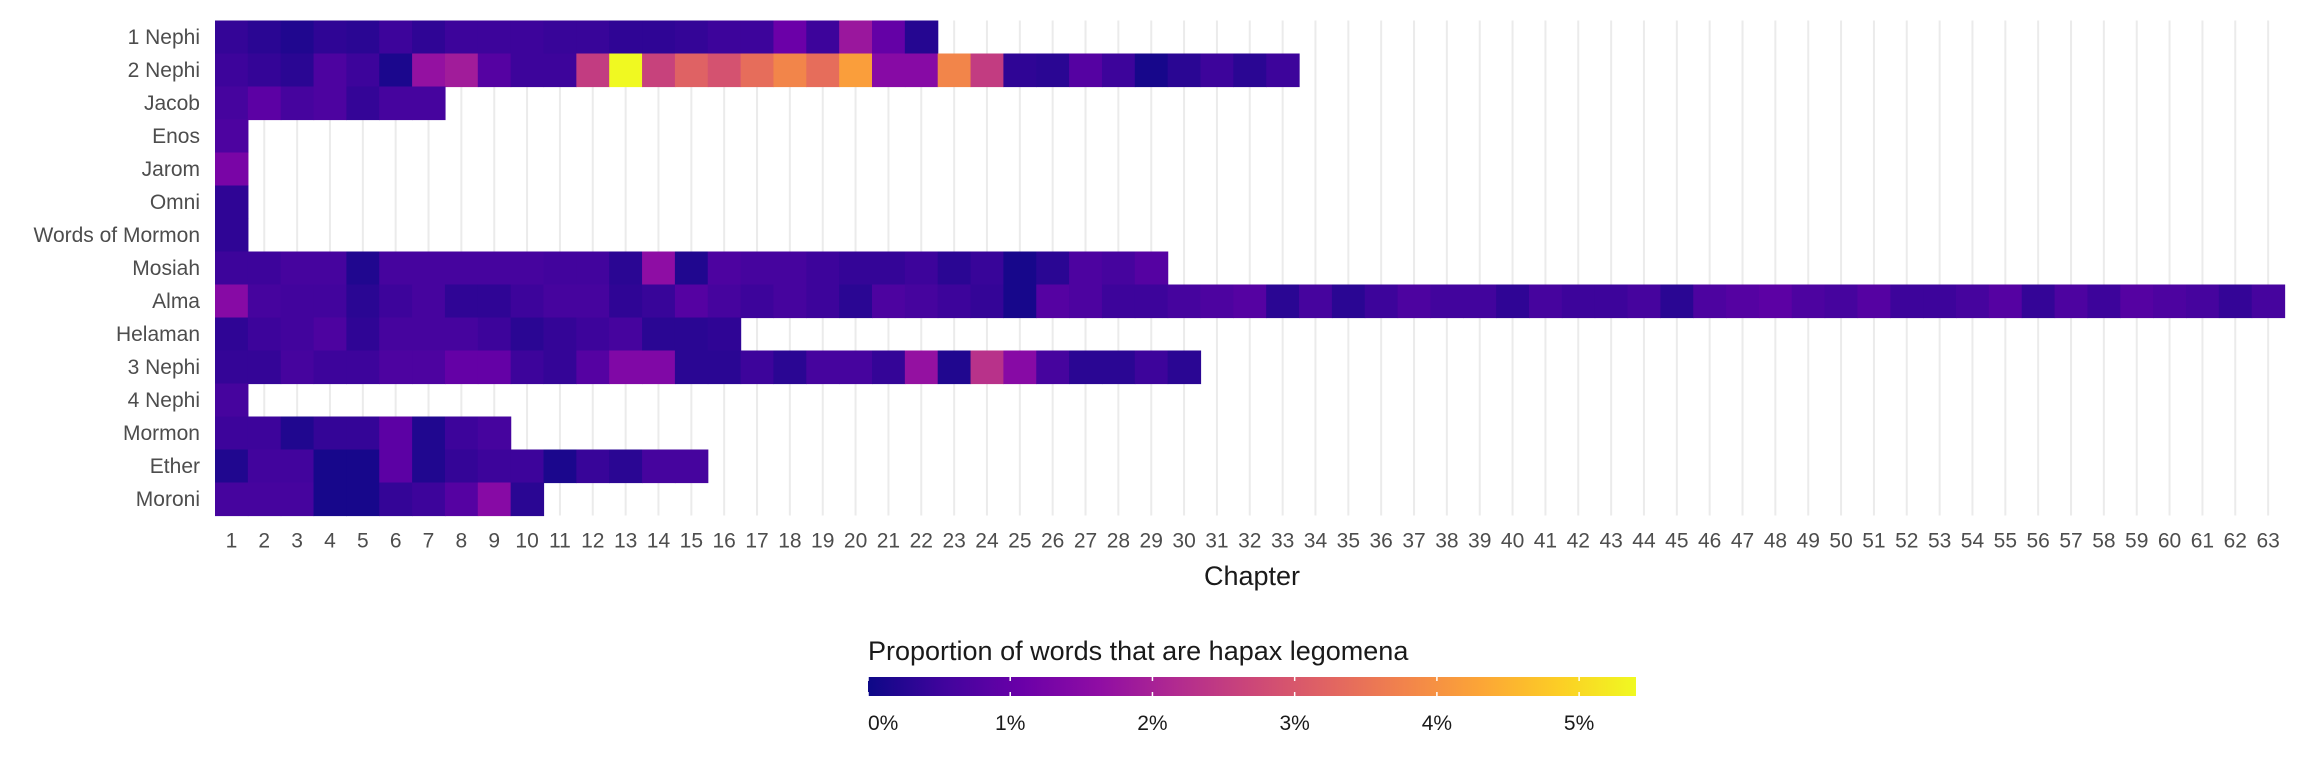 The height and width of the screenshot is (768, 2304). I want to click on y-tick-label: Mosiah, so click(166, 268).